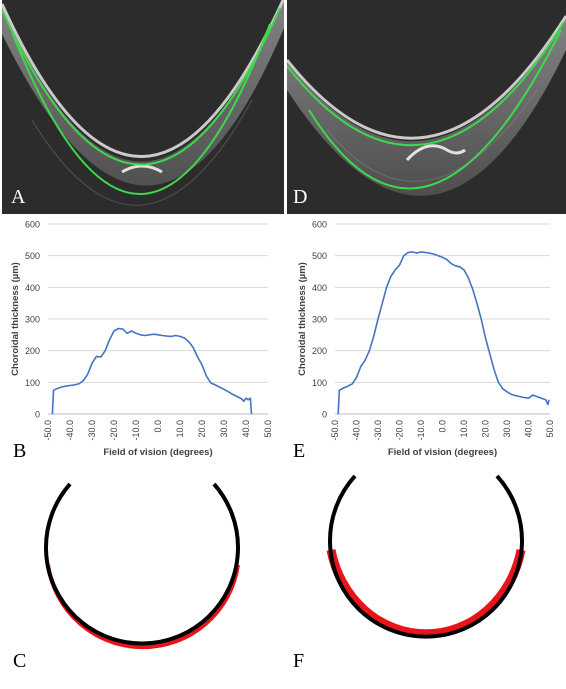  Describe the element at coordinates (300, 197) in the screenshot. I see `panel-label-d: D` at that location.